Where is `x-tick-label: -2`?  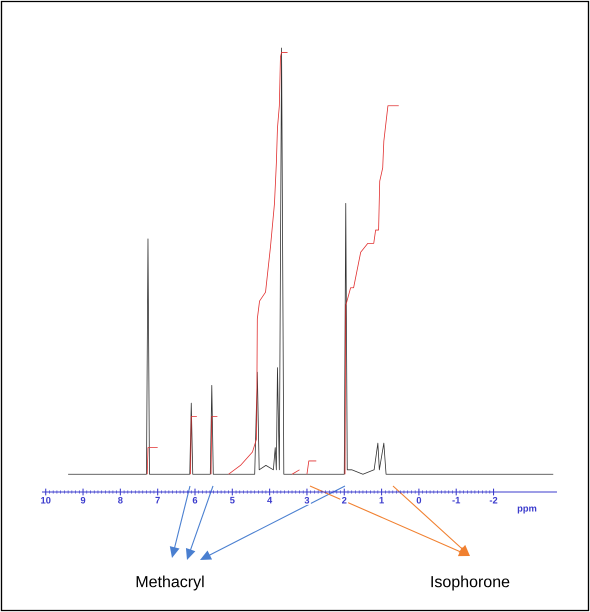 x-tick-label: -2 is located at coordinates (494, 500).